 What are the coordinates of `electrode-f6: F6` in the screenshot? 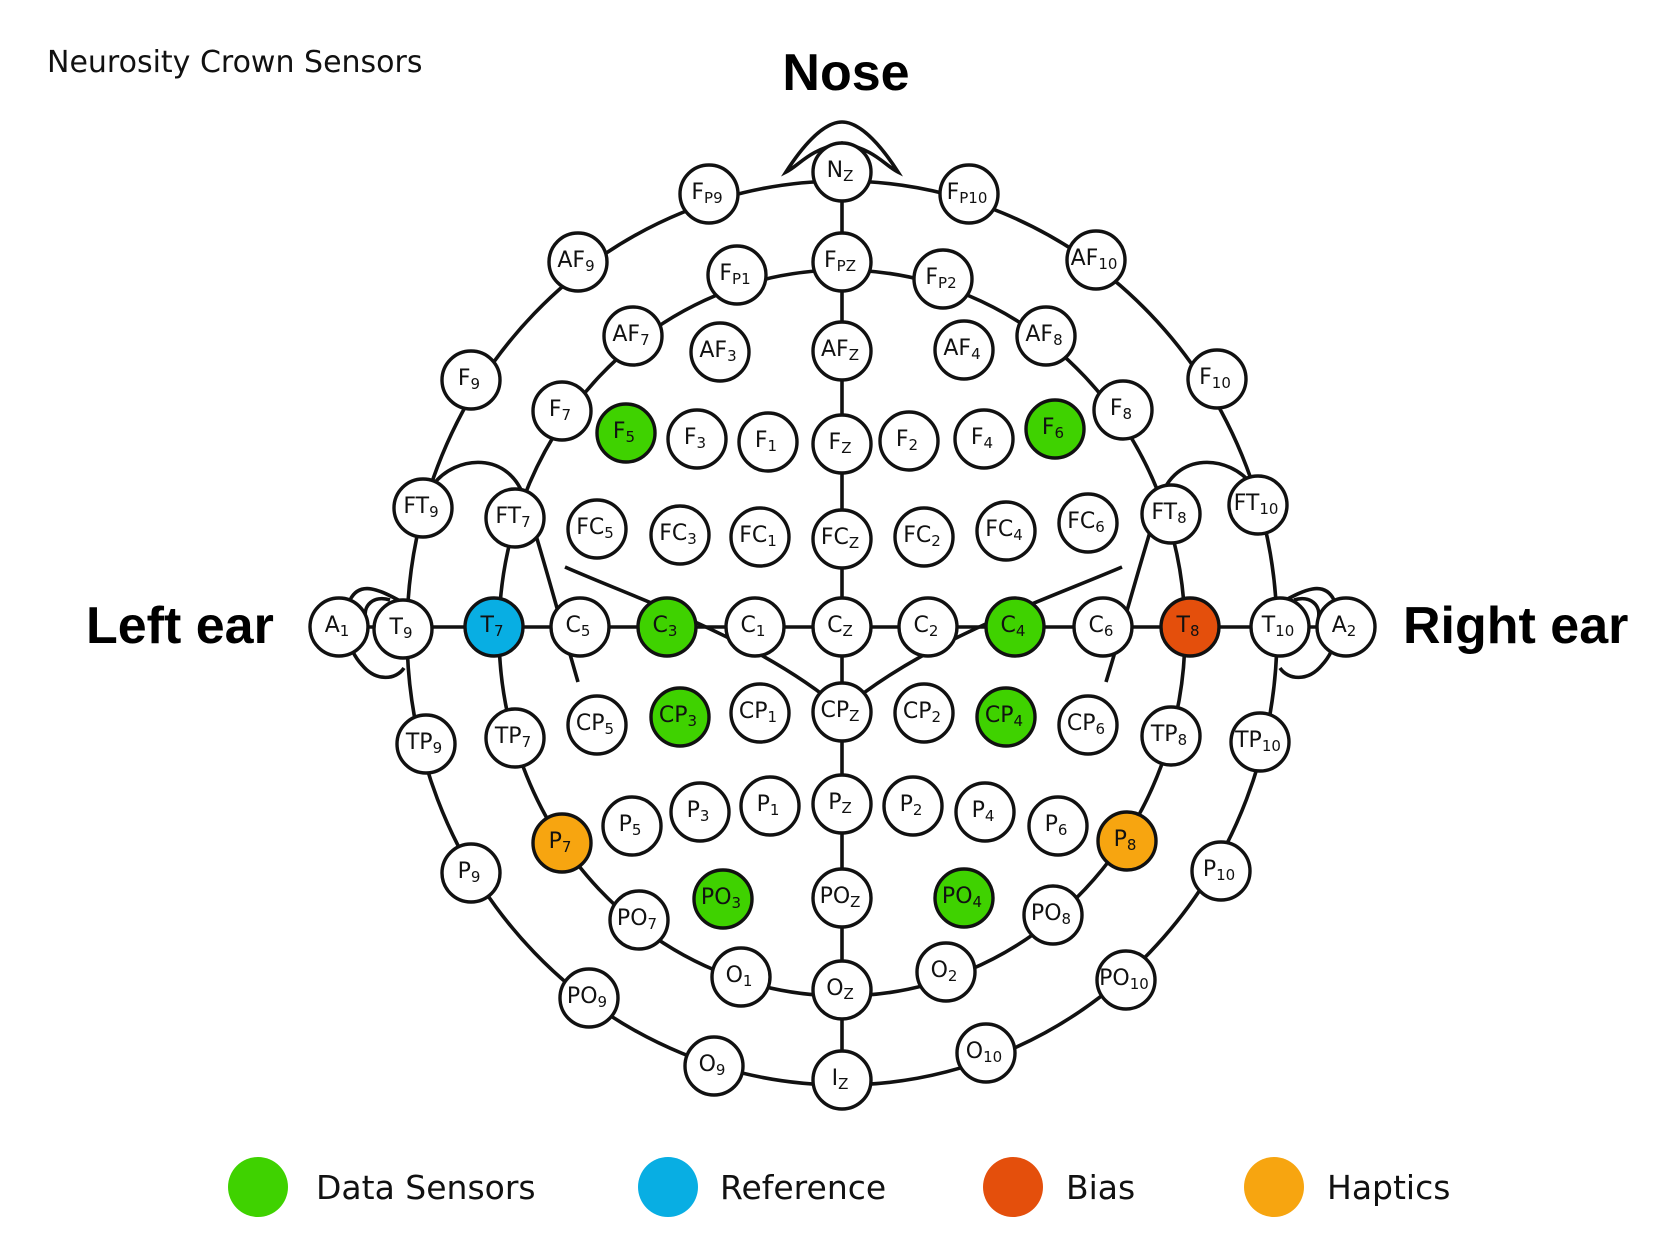 It's located at (1055, 429).